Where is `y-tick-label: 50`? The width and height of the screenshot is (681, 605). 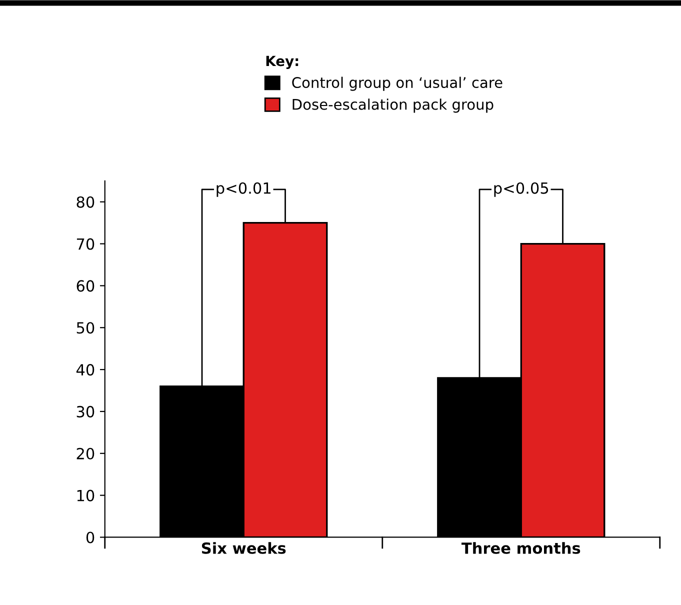 y-tick-label: 50 is located at coordinates (85, 328).